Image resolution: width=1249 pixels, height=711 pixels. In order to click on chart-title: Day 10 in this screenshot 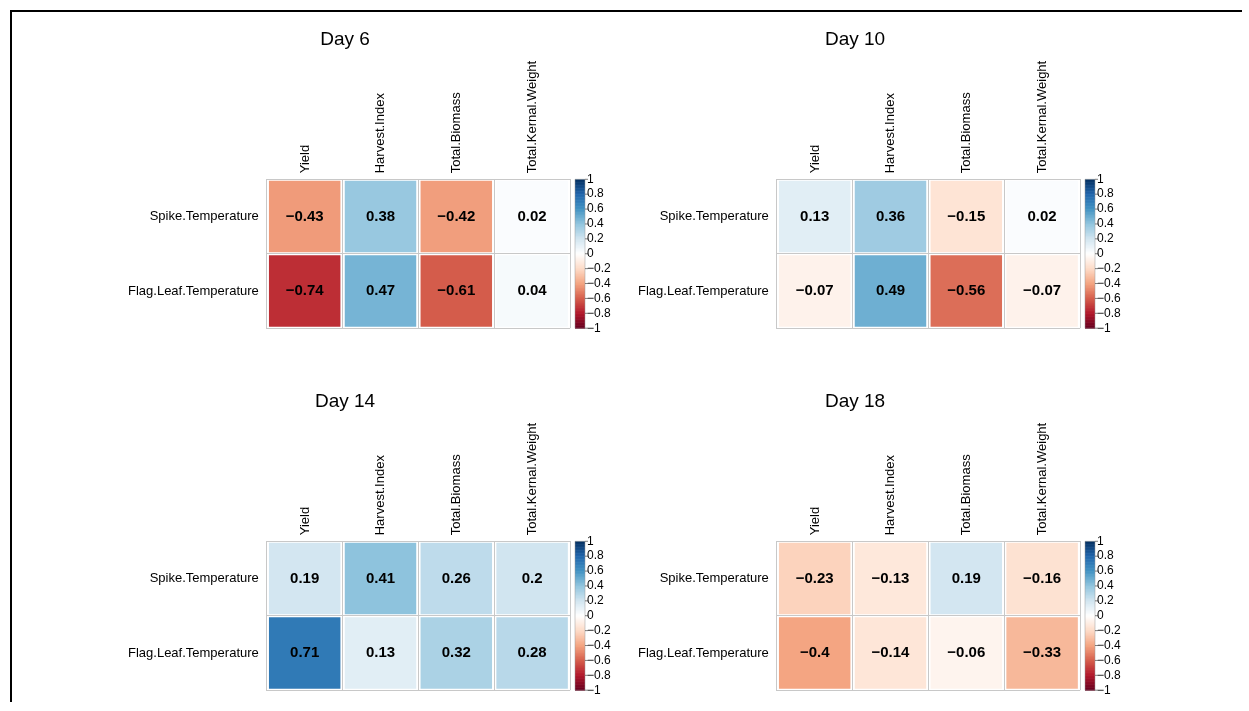, I will do `click(855, 38)`.